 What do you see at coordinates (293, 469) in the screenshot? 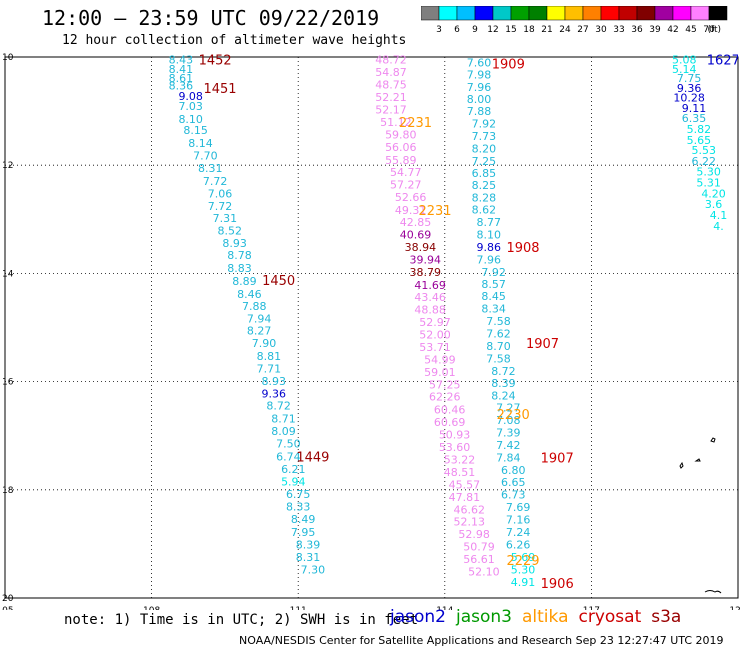
I see `wave-height-value: 6.21` at bounding box center [293, 469].